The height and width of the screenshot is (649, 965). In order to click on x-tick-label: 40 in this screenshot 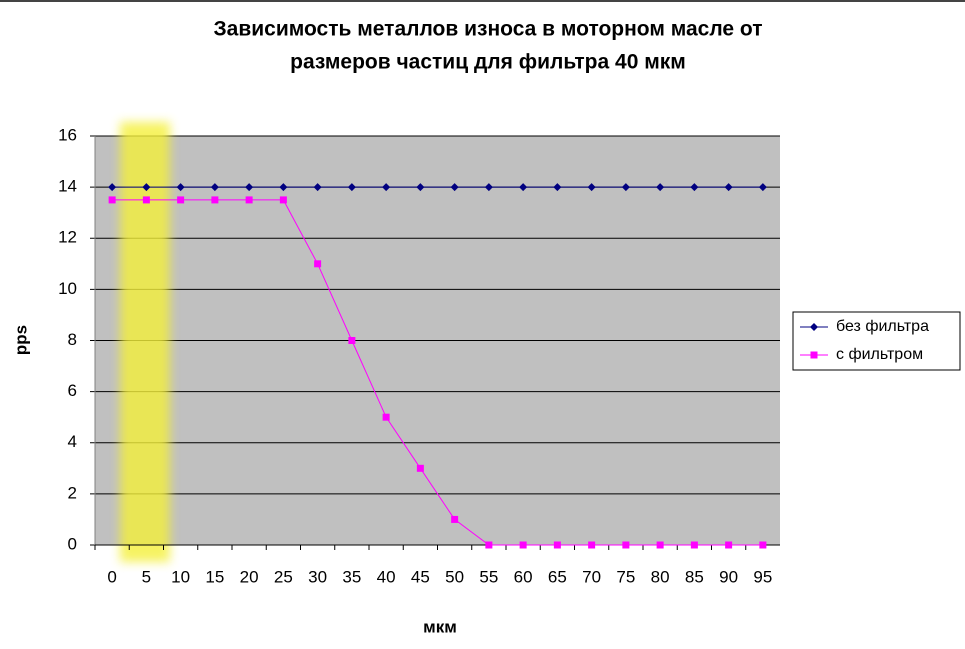, I will do `click(386, 576)`.